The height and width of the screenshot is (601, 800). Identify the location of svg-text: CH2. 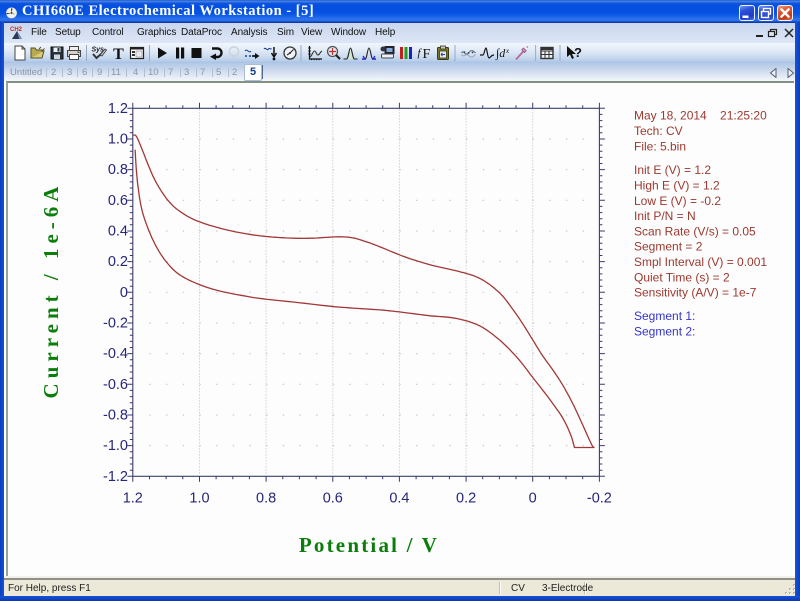
(16, 30).